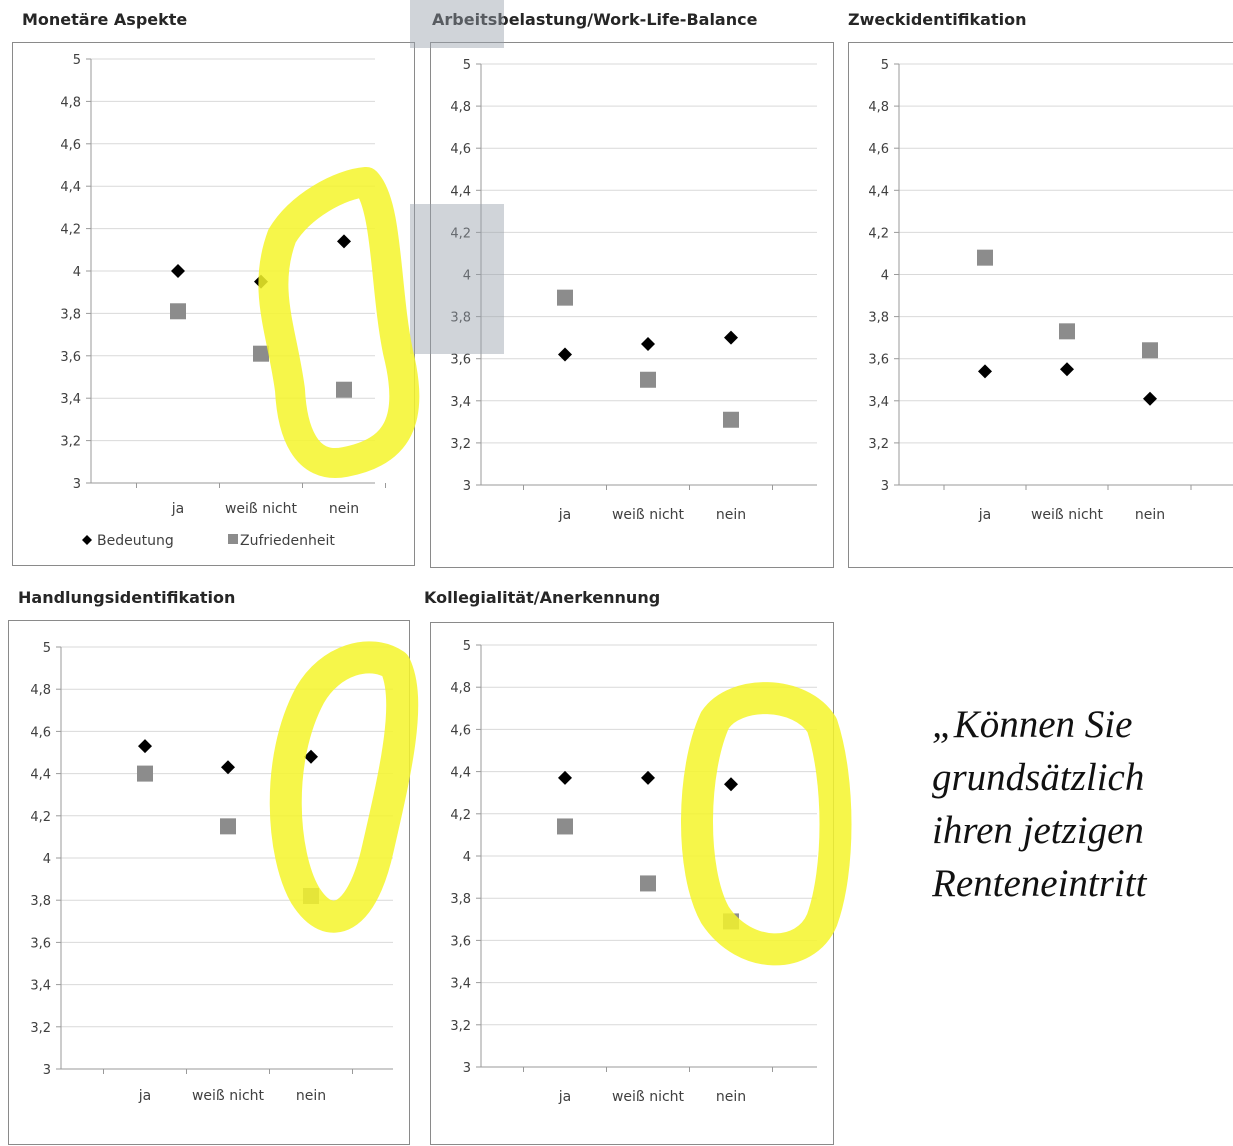  What do you see at coordinates (1038, 830) in the screenshot?
I see `caption-line-3: ihren jetzigen` at bounding box center [1038, 830].